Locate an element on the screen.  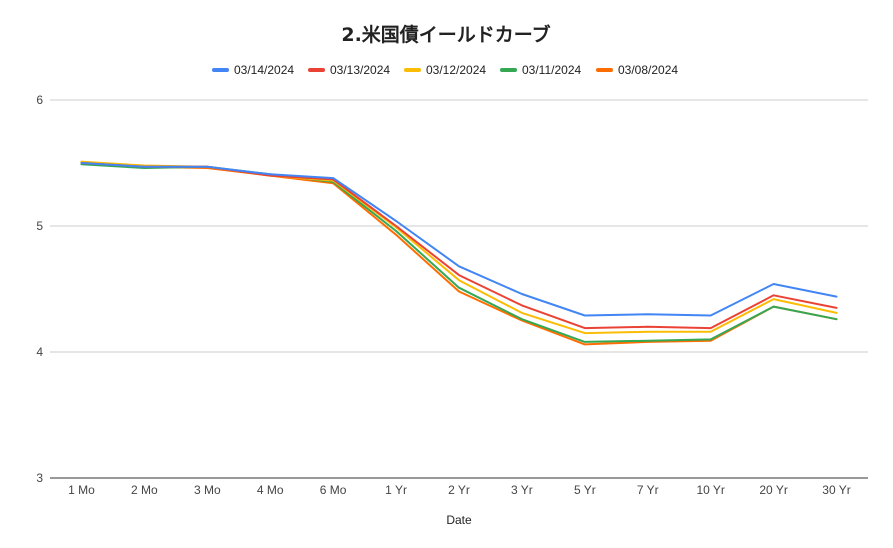
x-tick-label: 20 Yr is located at coordinates (773, 490).